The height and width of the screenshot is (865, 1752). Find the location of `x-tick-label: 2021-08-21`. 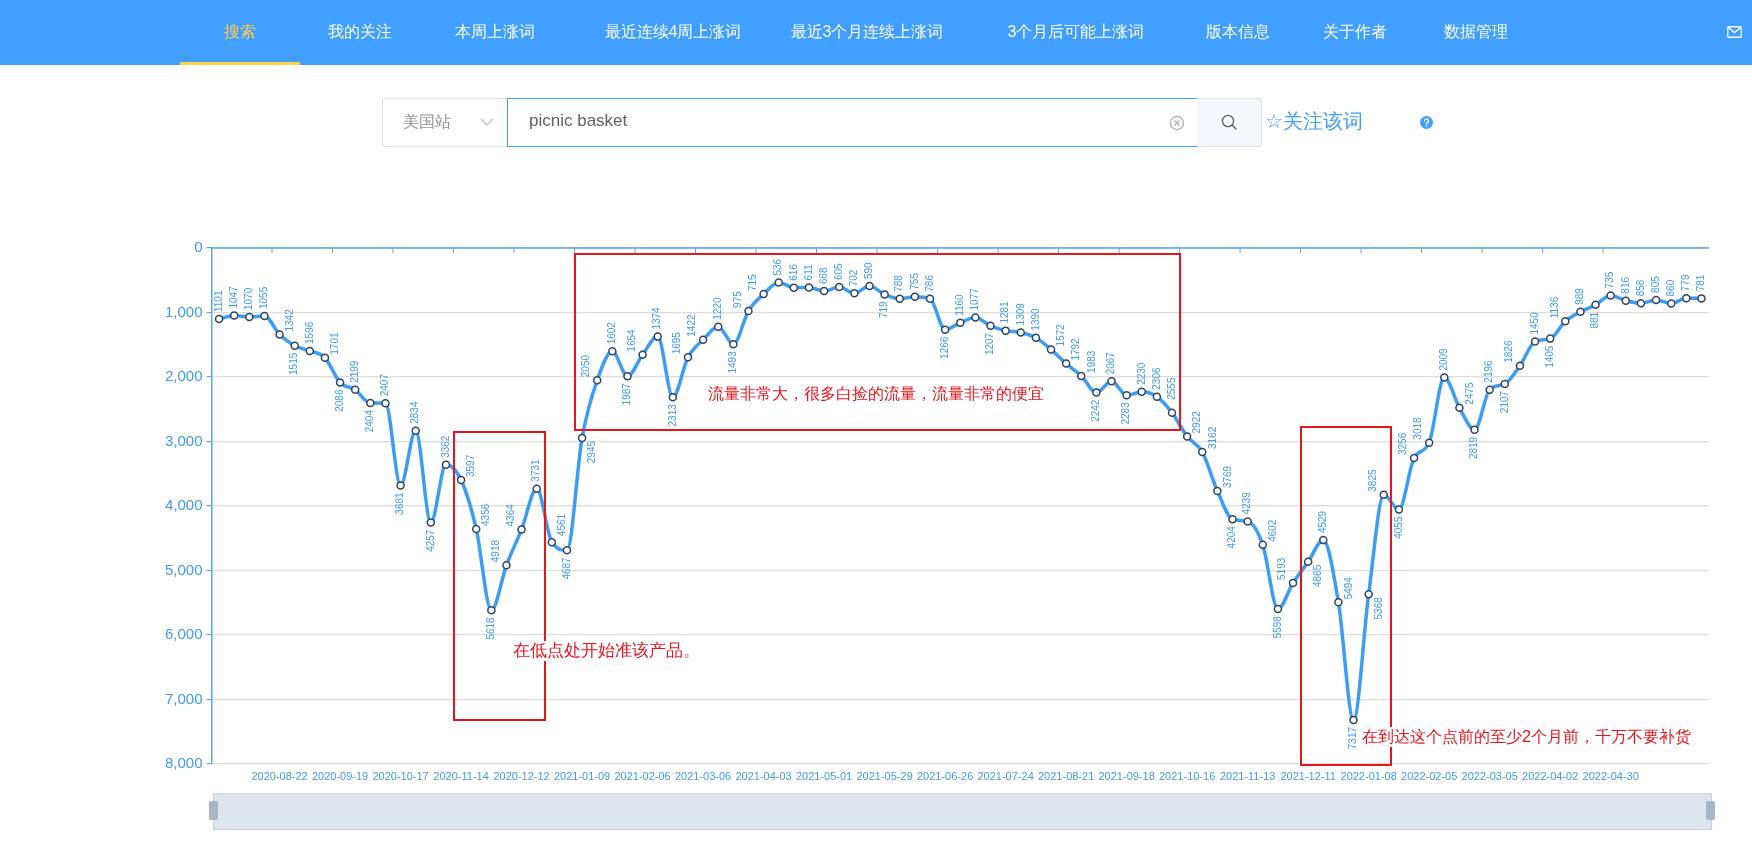

x-tick-label: 2021-08-21 is located at coordinates (1066, 775).